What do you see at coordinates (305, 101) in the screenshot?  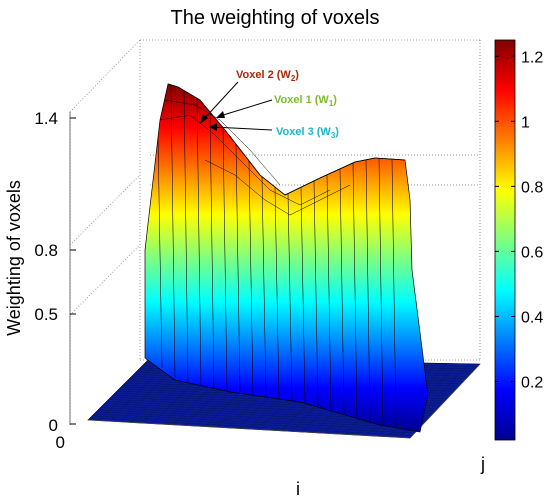 I see `annotation-voxel-1: Voxel 1 (W1)` at bounding box center [305, 101].